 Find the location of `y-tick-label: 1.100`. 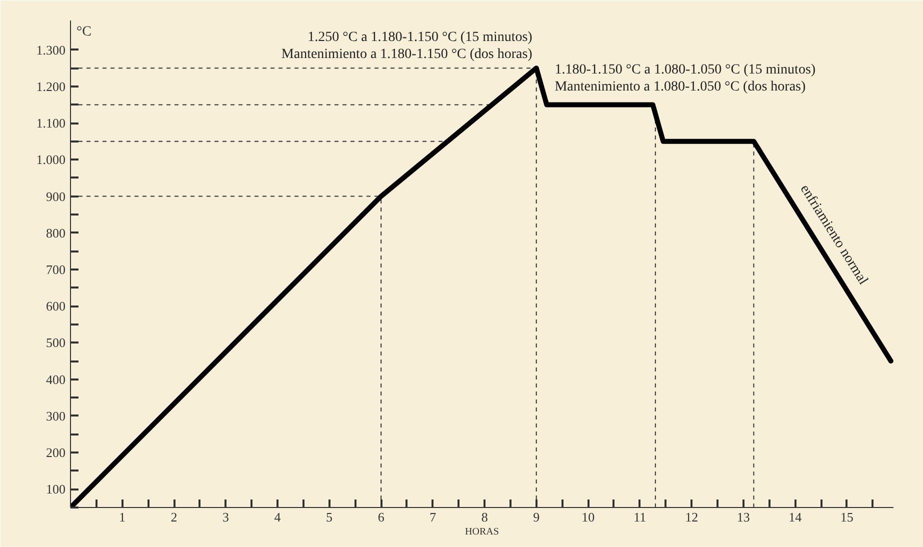

y-tick-label: 1.100 is located at coordinates (51, 123).